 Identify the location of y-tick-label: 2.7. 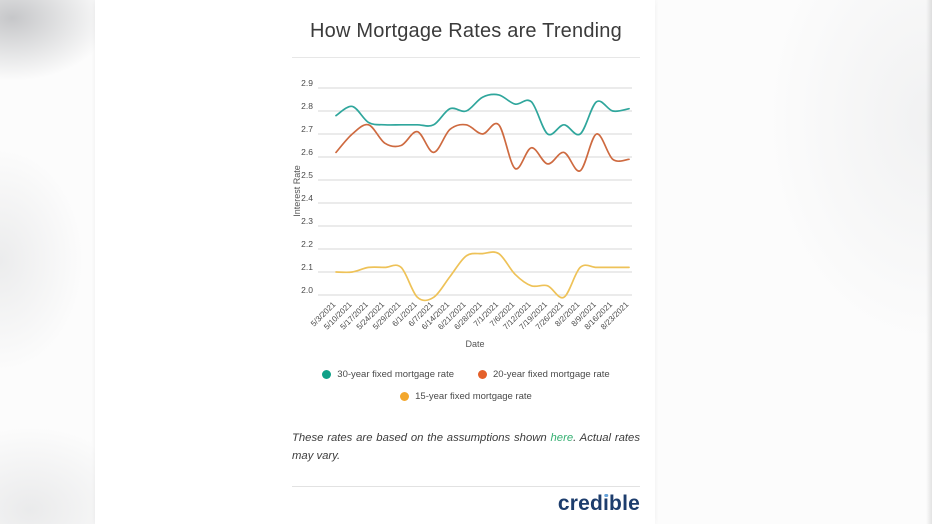
(307, 129).